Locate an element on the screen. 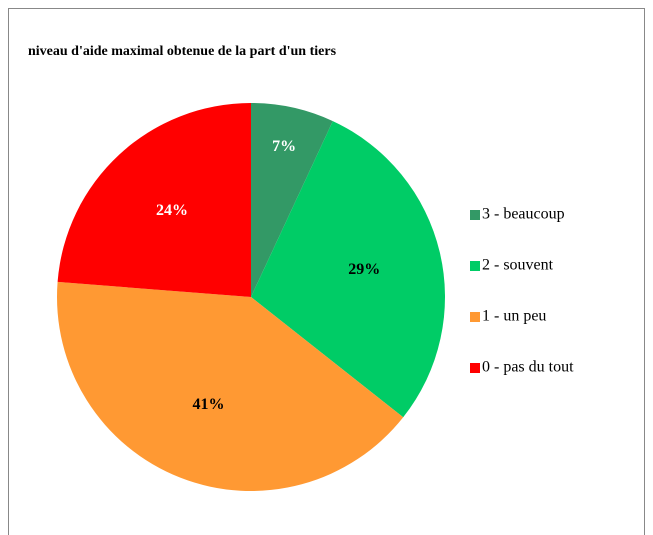  data-label: 7% is located at coordinates (284, 146).